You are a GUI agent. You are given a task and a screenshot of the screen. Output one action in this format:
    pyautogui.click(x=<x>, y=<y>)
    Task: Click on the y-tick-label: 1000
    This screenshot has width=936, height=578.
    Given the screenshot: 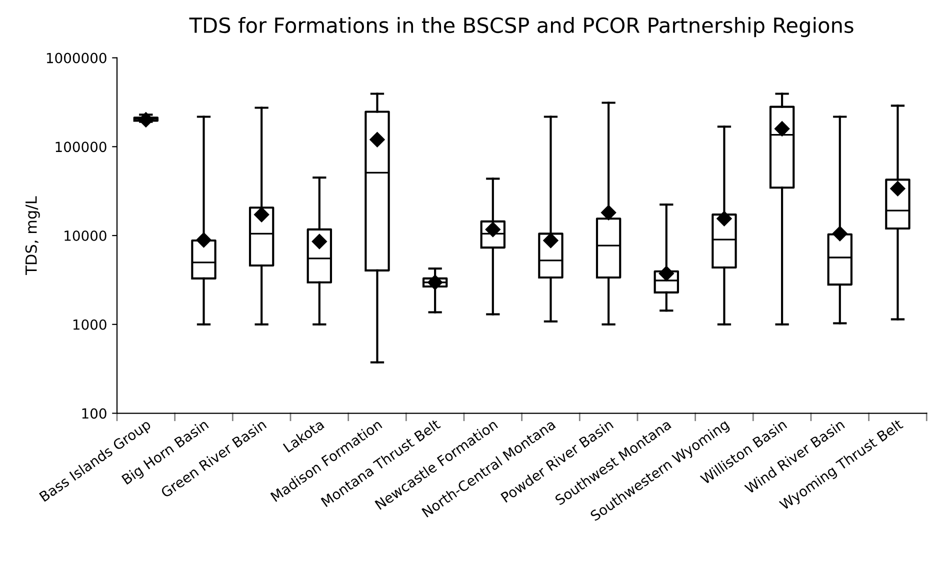 What is the action you would take?
    pyautogui.click(x=89, y=324)
    